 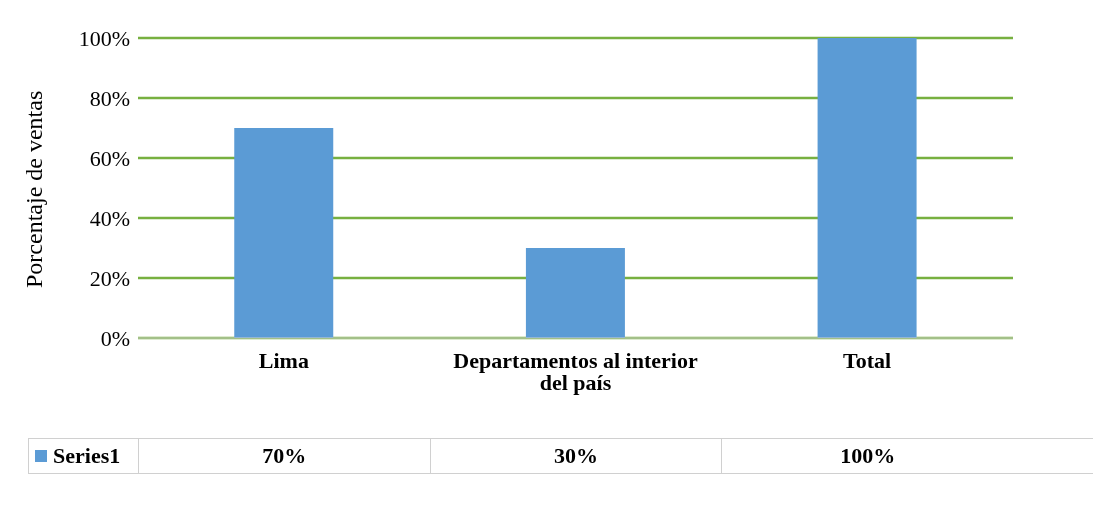 I want to click on y-tick-label: 60%, so click(x=109, y=158).